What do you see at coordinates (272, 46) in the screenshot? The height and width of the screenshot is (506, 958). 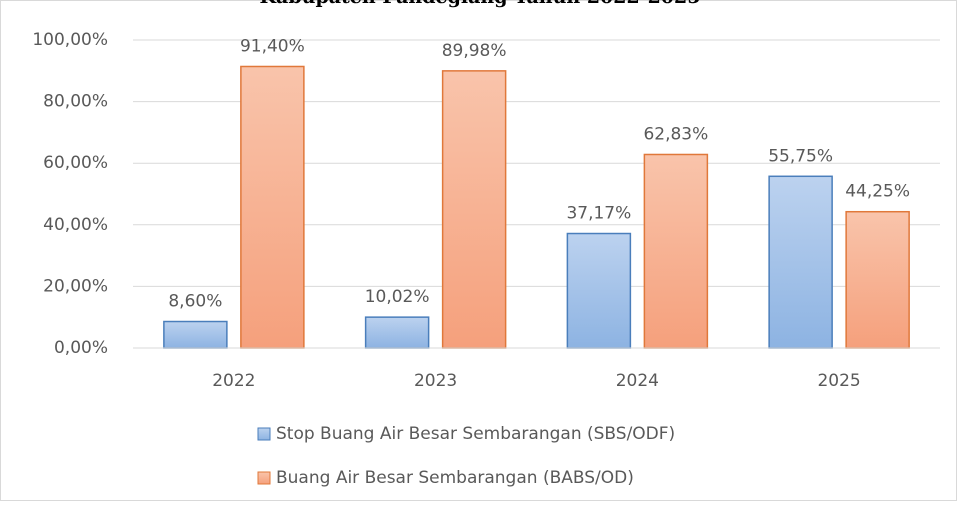 I see `data-label: 91,40%` at bounding box center [272, 46].